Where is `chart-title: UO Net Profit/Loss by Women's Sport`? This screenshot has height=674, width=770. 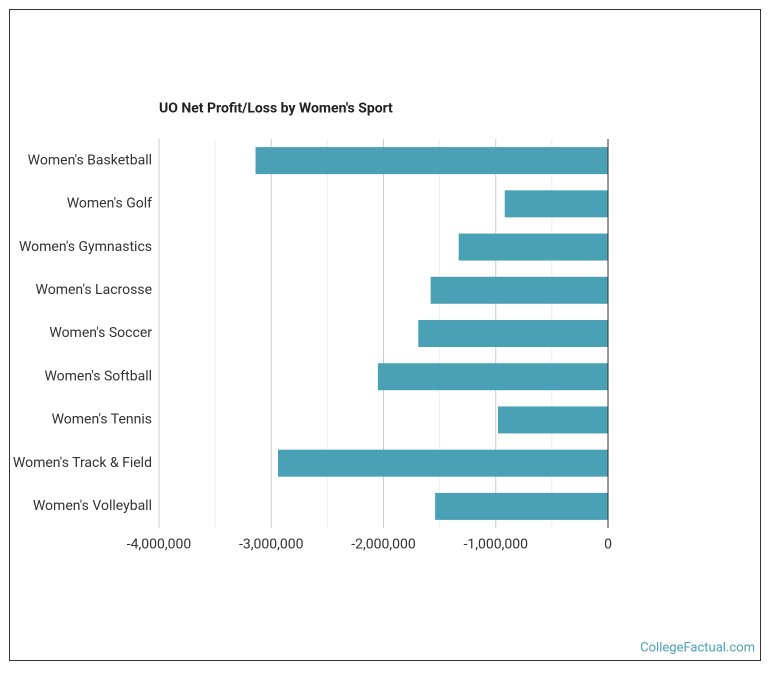 chart-title: UO Net Profit/Loss by Women's Sport is located at coordinates (276, 109).